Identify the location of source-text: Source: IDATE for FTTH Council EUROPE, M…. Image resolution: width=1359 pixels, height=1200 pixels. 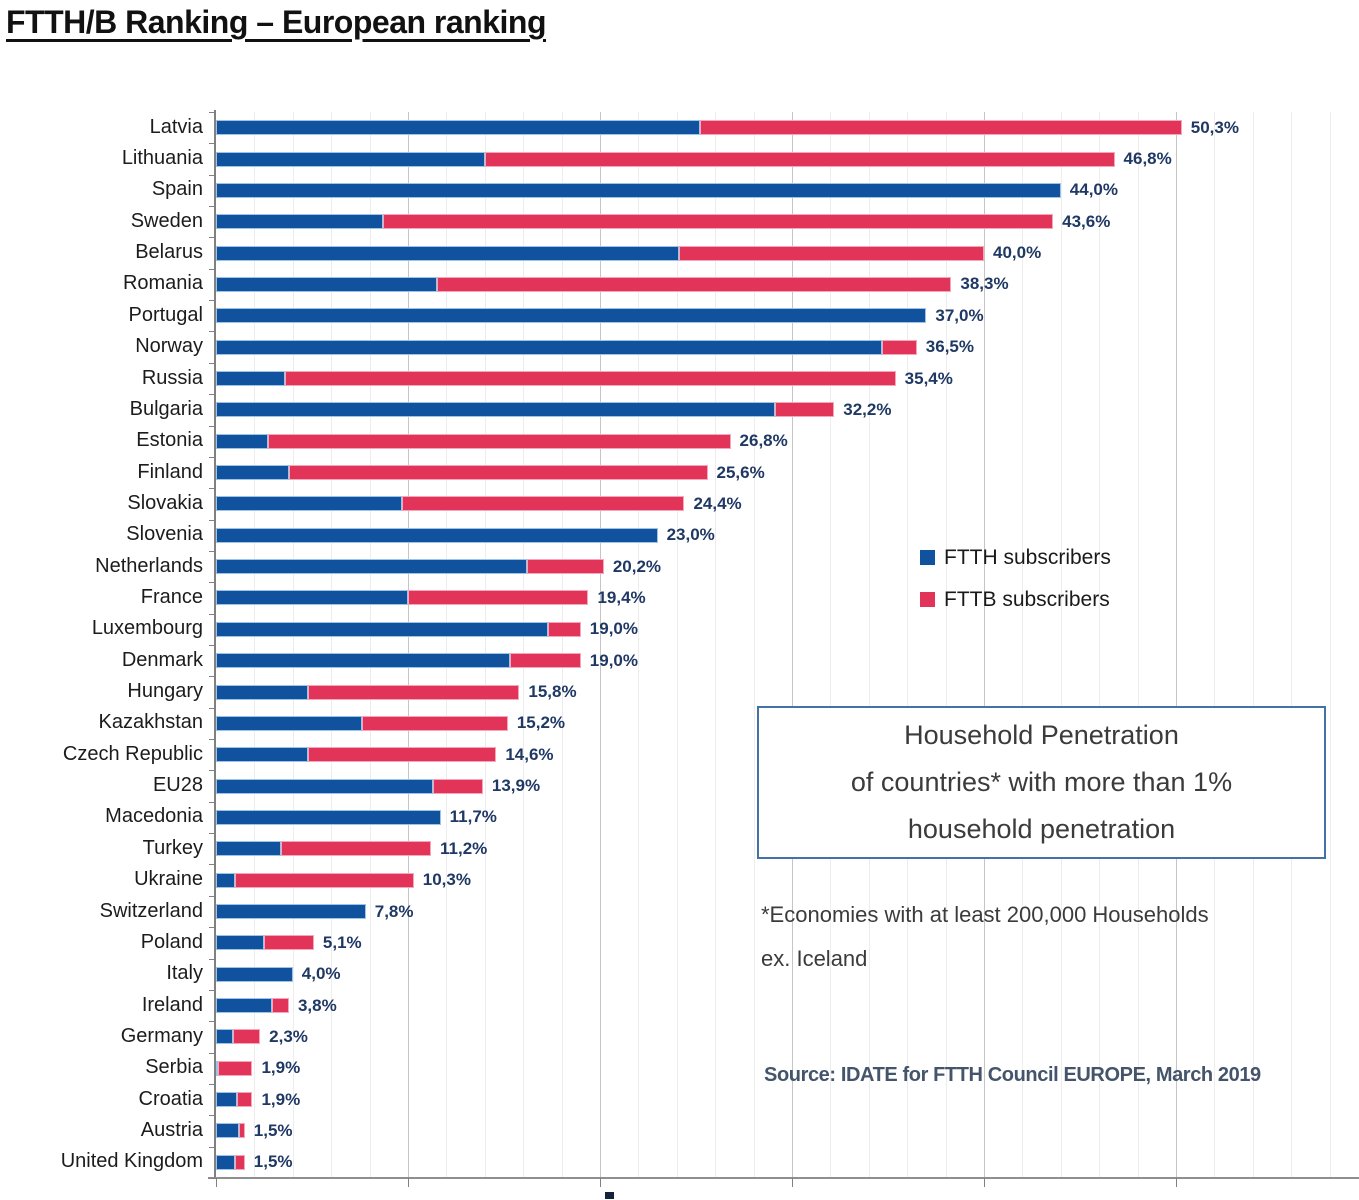
(1012, 1075).